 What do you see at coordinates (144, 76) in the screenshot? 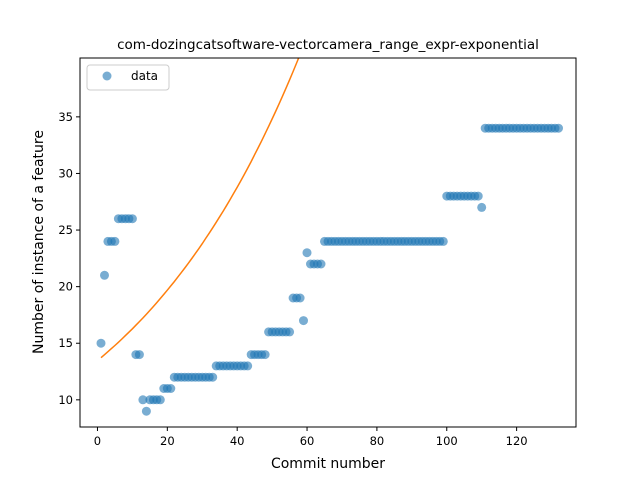
I see `legend-label: data` at bounding box center [144, 76].